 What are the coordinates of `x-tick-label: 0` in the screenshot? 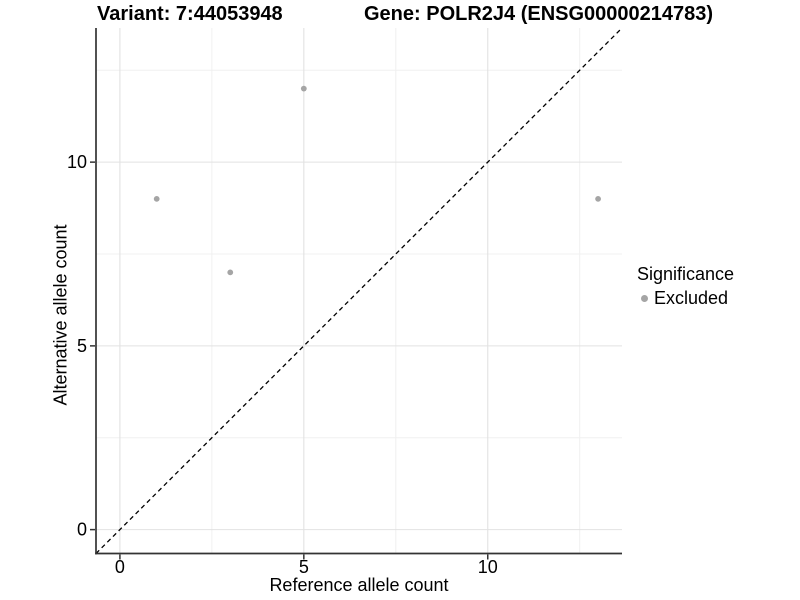 It's located at (120, 567).